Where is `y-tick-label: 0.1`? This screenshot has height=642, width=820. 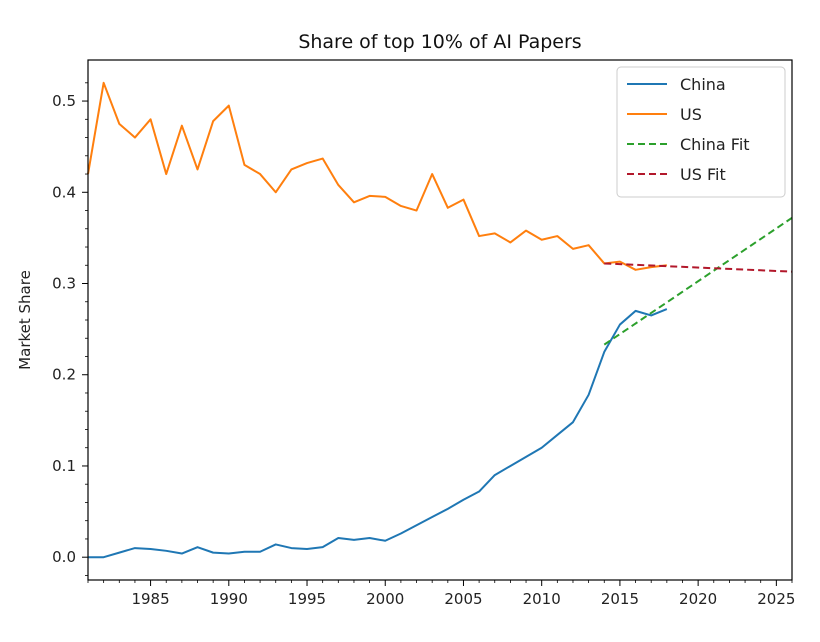 y-tick-label: 0.1 is located at coordinates (64, 466).